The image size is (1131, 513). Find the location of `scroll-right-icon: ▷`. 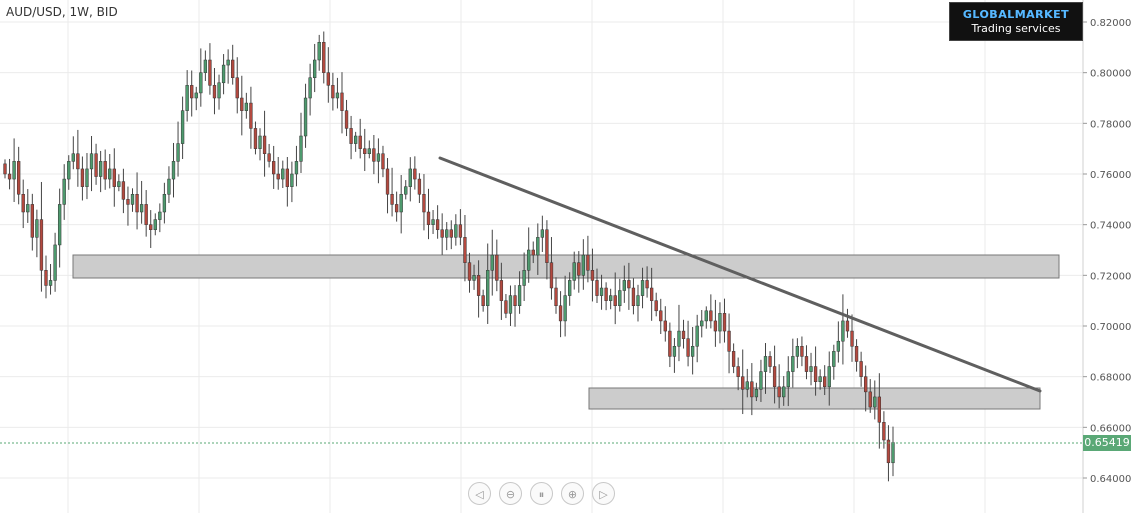

scroll-right-icon: ▷ is located at coordinates (603, 493).